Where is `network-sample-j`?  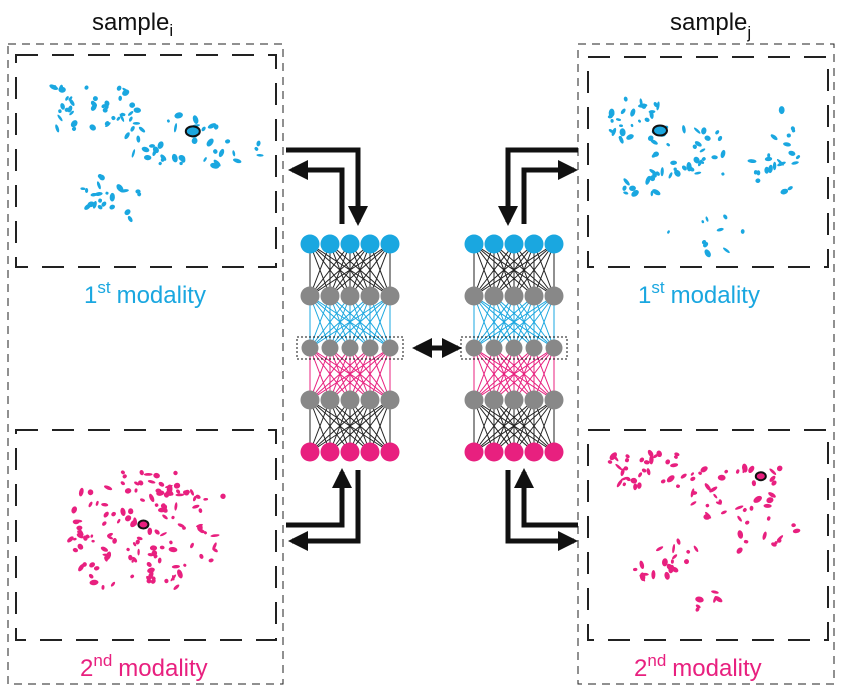 network-sample-j is located at coordinates (514, 348).